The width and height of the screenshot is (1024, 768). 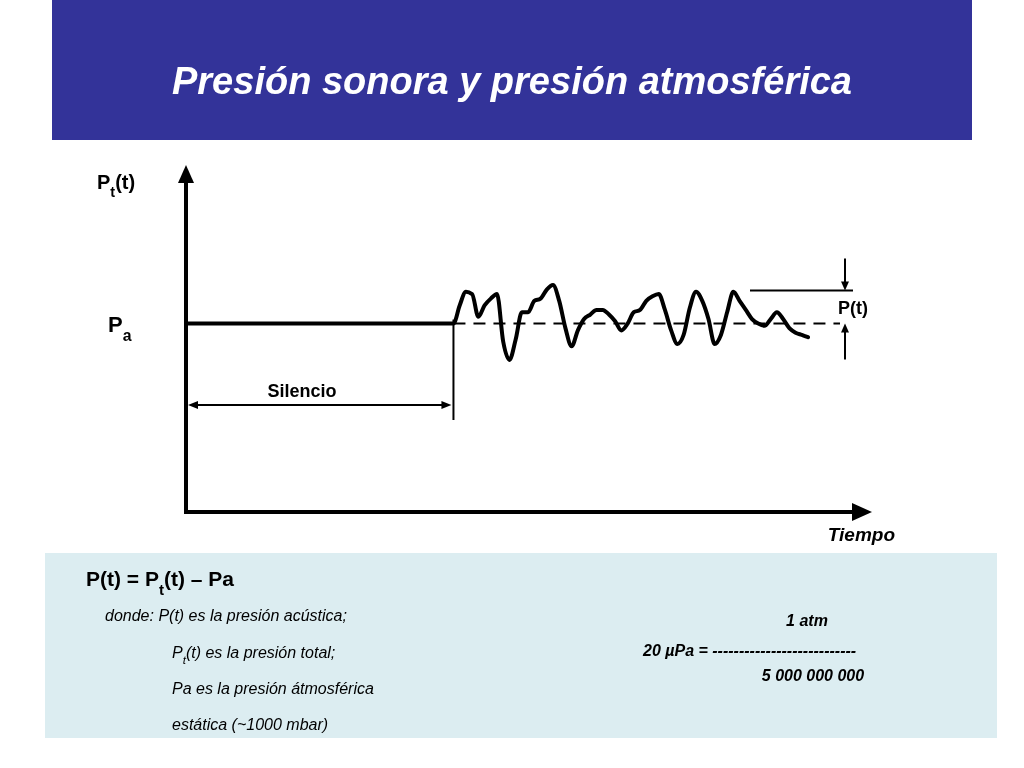 What do you see at coordinates (749, 650) in the screenshot?
I see `text: 20 µPa = ---------------------------` at bounding box center [749, 650].